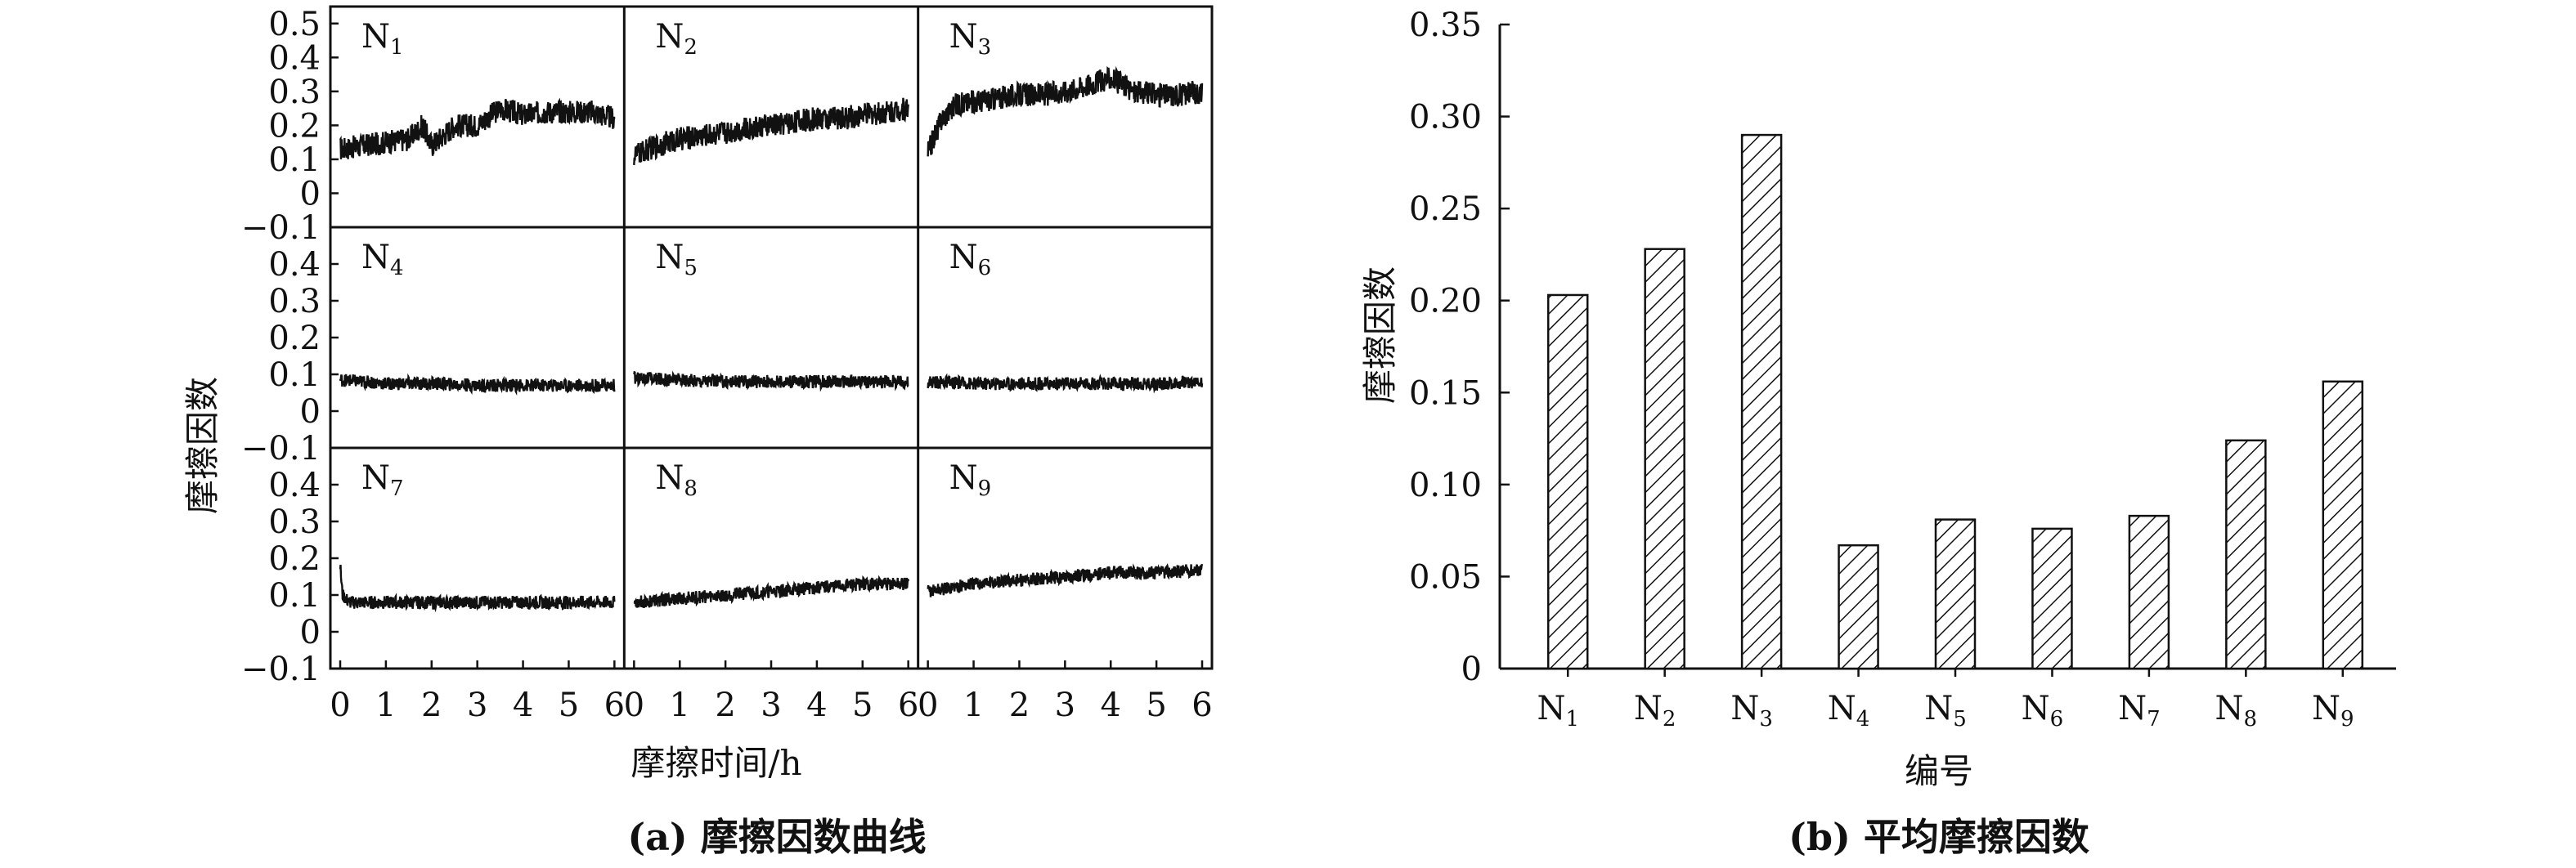  What do you see at coordinates (771, 591) in the screenshot?
I see `friction-curve-N8` at bounding box center [771, 591].